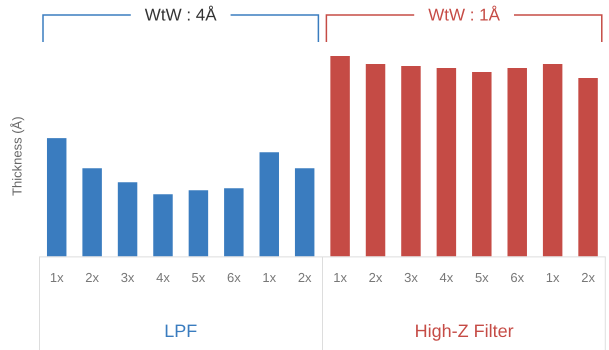  I want to click on text: WtW : 1Å, so click(464, 15).